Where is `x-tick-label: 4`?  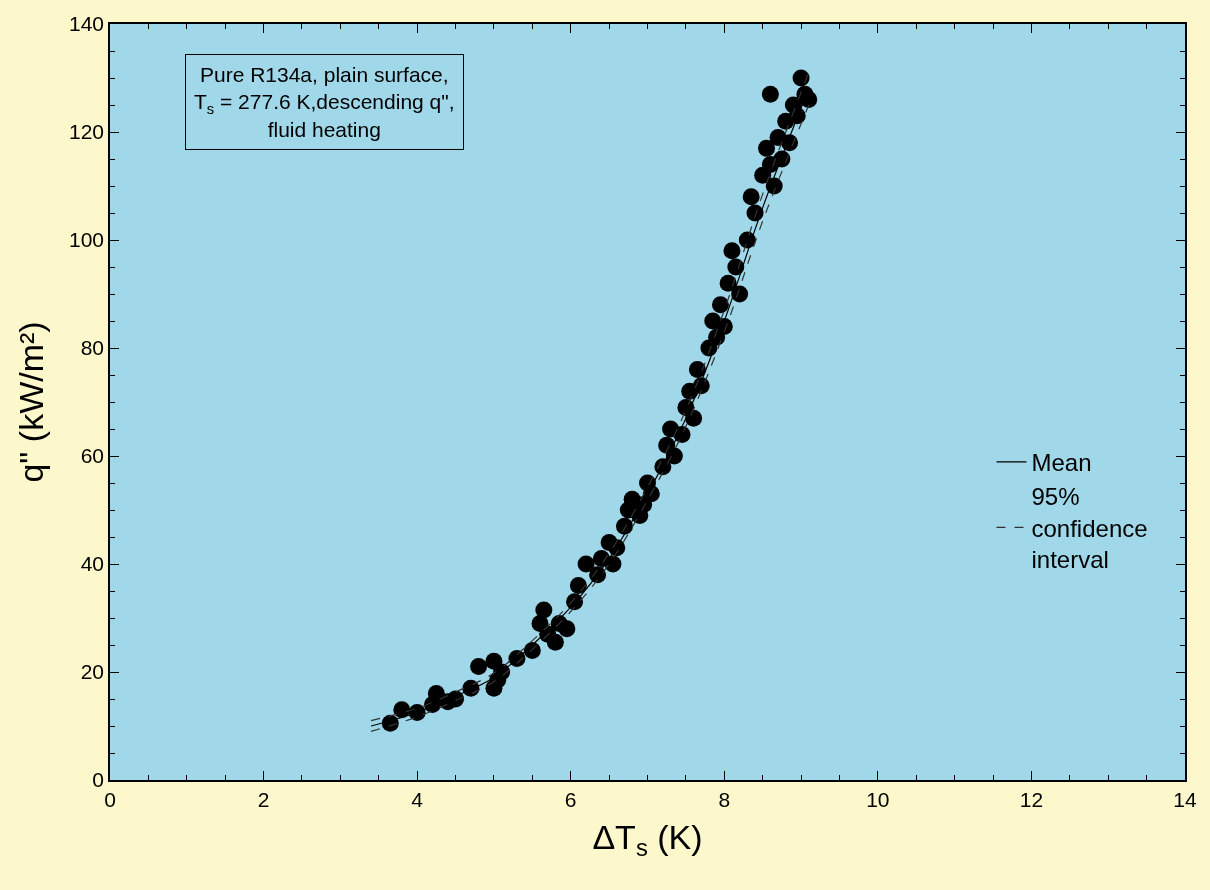 x-tick-label: 4 is located at coordinates (417, 799).